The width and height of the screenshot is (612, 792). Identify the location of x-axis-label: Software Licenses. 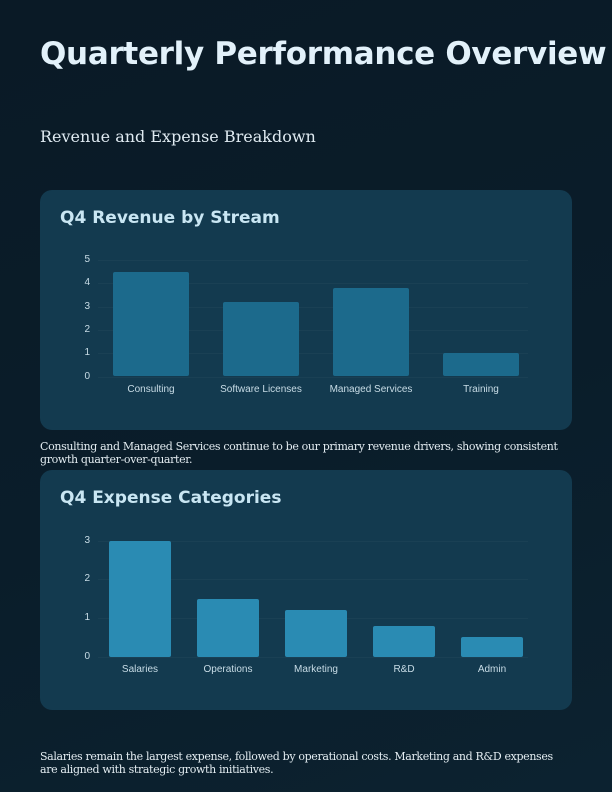
(261, 389).